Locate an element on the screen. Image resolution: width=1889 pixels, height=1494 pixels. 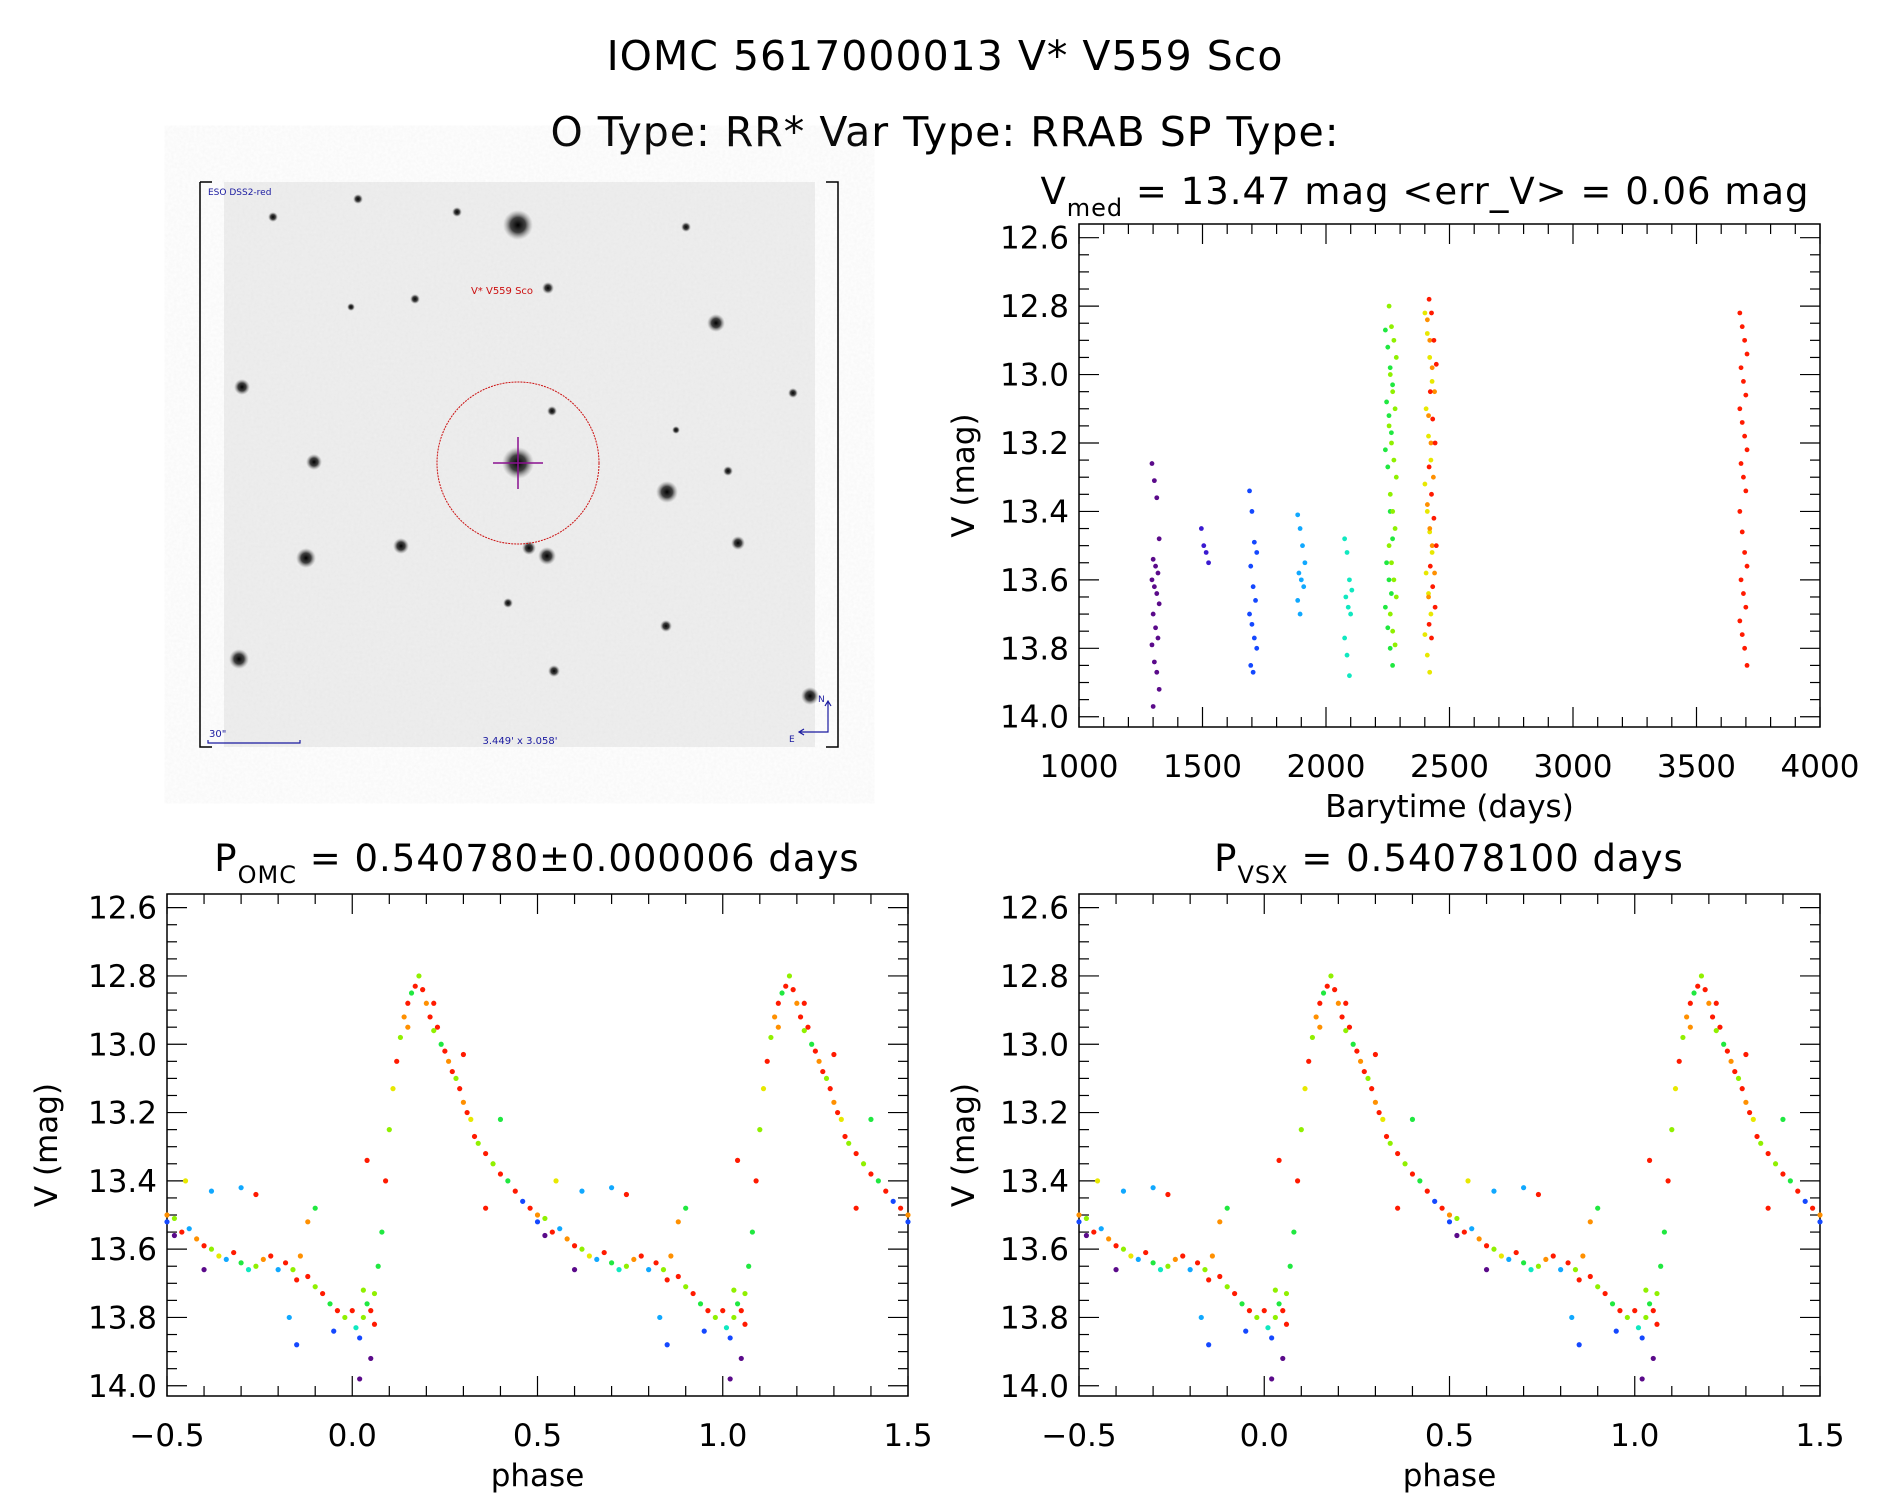
y-tick-label: 14.0 is located at coordinates (1034, 718).